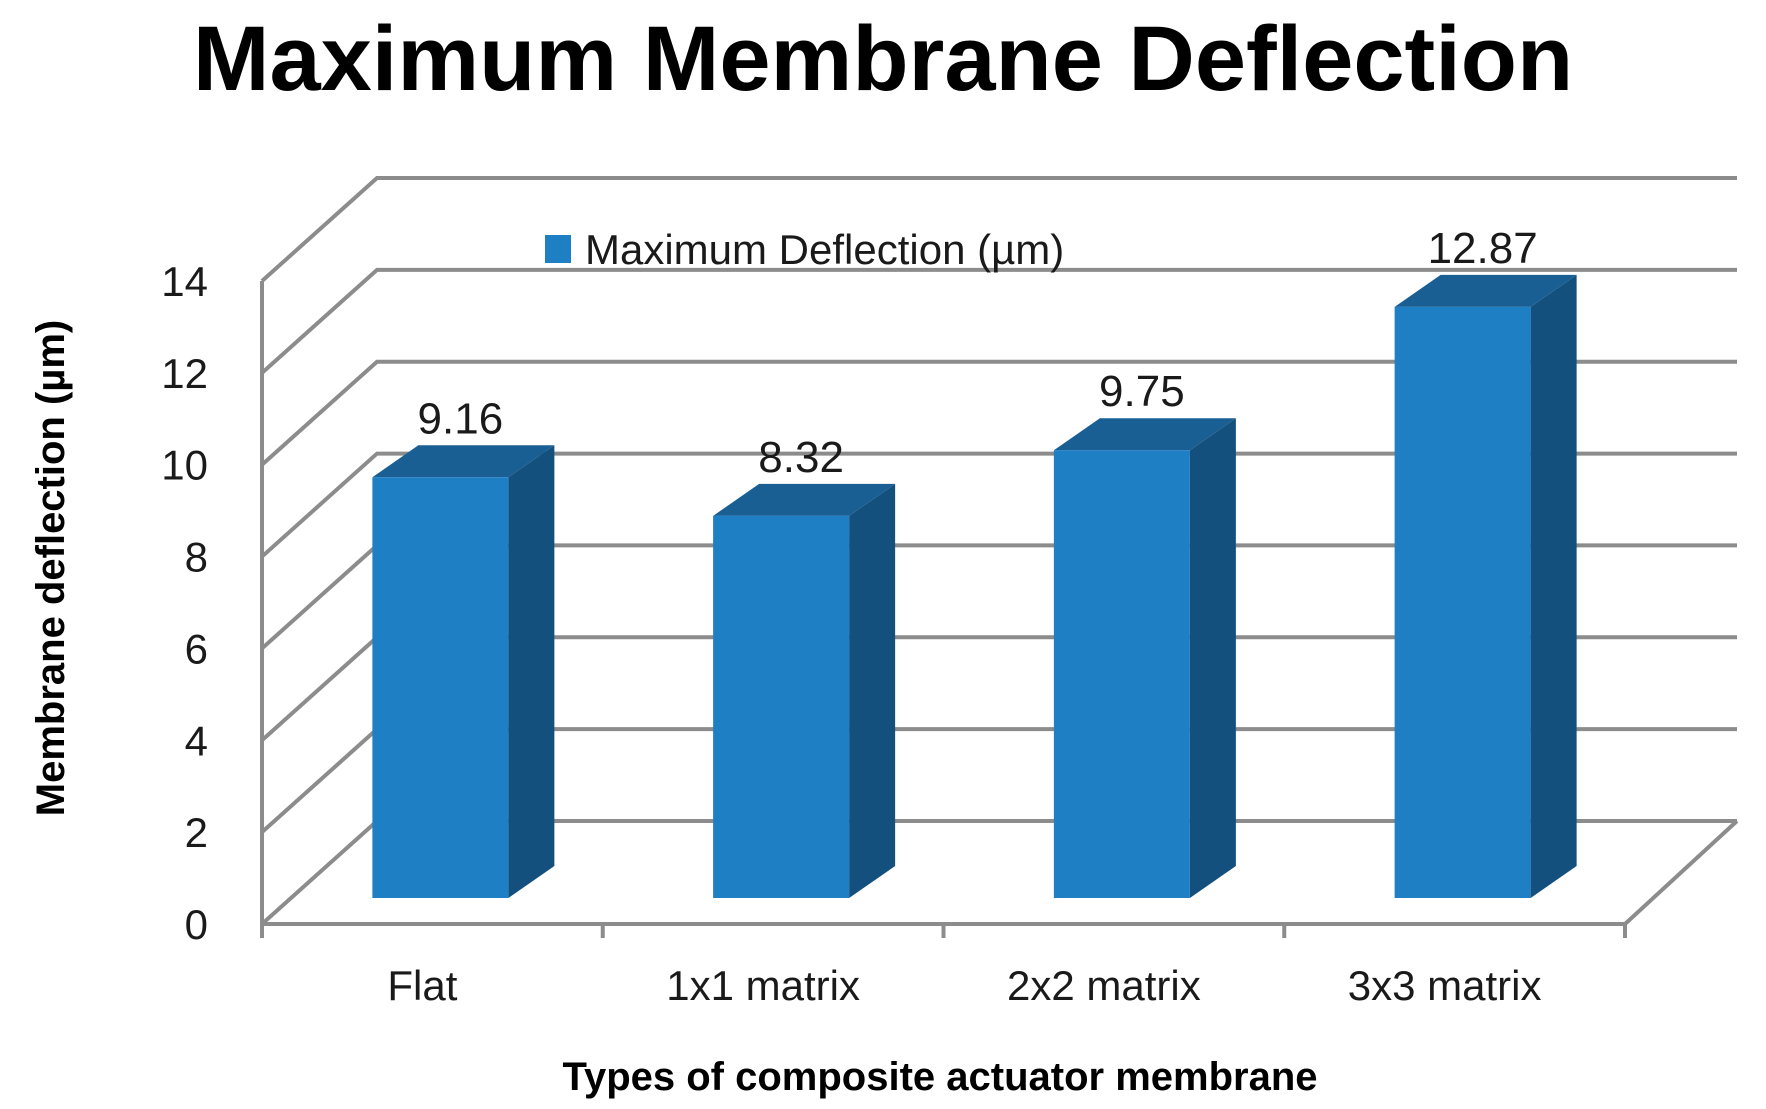  What do you see at coordinates (1445, 985) in the screenshot?
I see `x-tick-label: 3x3 matrix` at bounding box center [1445, 985].